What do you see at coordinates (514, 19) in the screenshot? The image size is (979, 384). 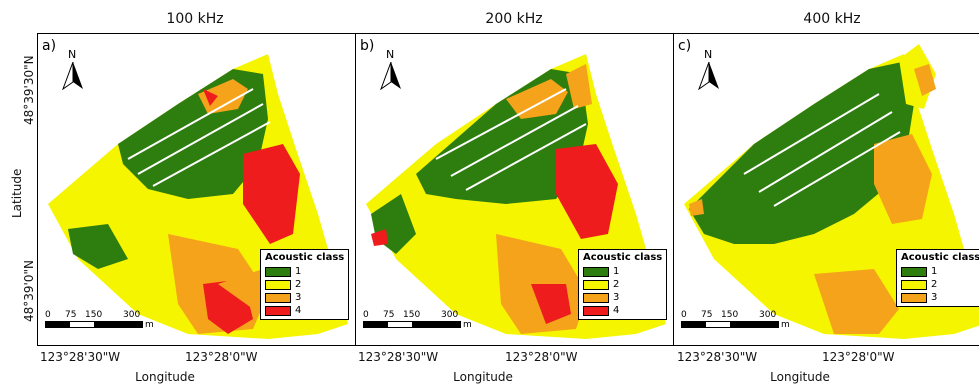 I see `panel-title-200khz: 200 kHz` at bounding box center [514, 19].